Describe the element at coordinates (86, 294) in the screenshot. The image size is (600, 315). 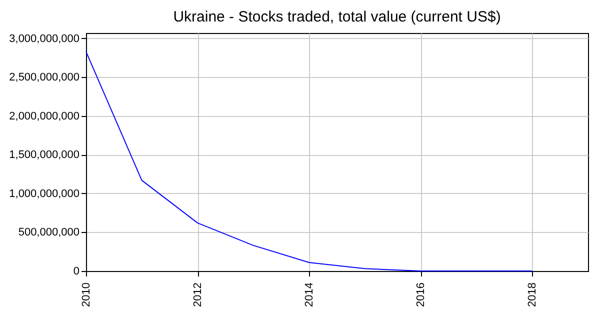
I see `x-tick-label: 2010` at that location.